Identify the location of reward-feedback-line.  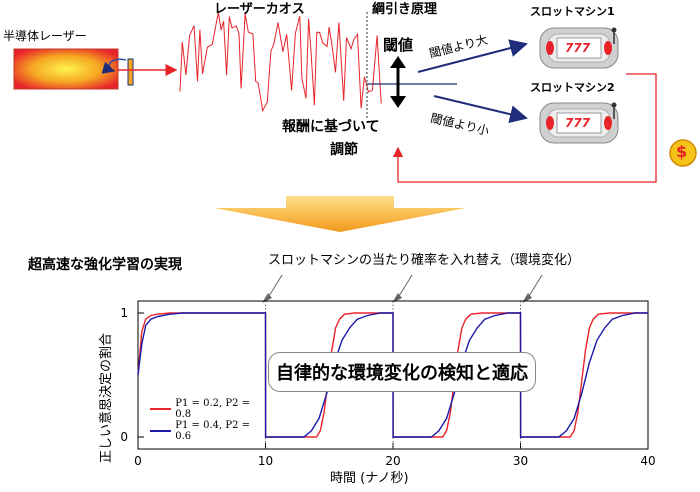
(524, 128).